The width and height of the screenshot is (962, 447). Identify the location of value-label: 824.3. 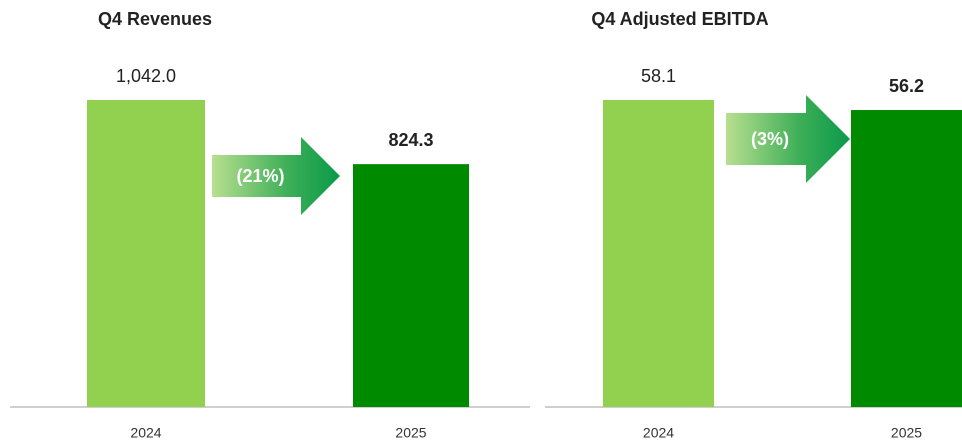
(410, 140).